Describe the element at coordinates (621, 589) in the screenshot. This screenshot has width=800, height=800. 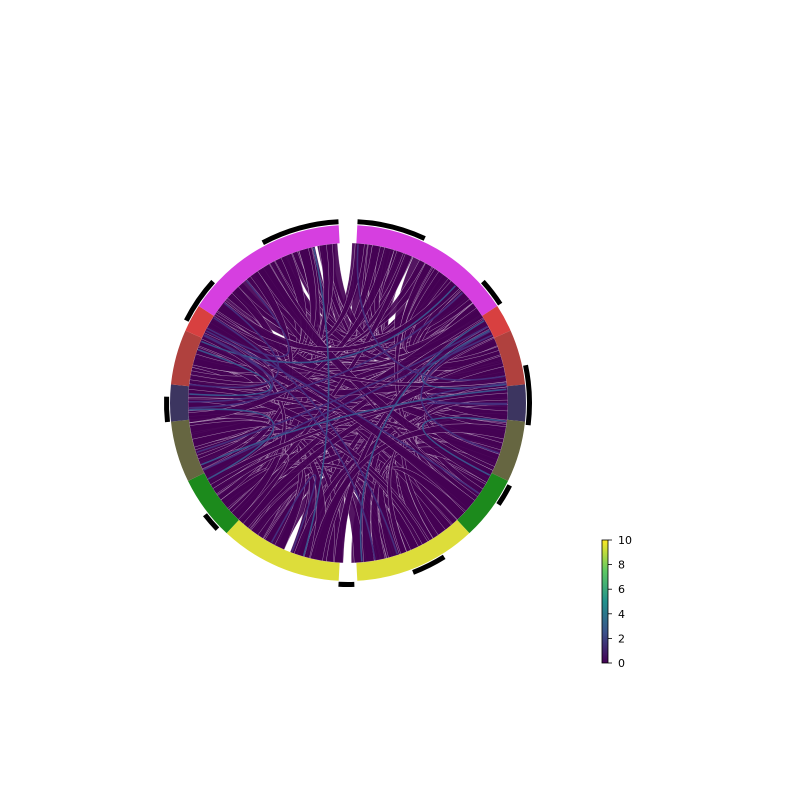
I see `colorbar-tick-label: 6` at that location.